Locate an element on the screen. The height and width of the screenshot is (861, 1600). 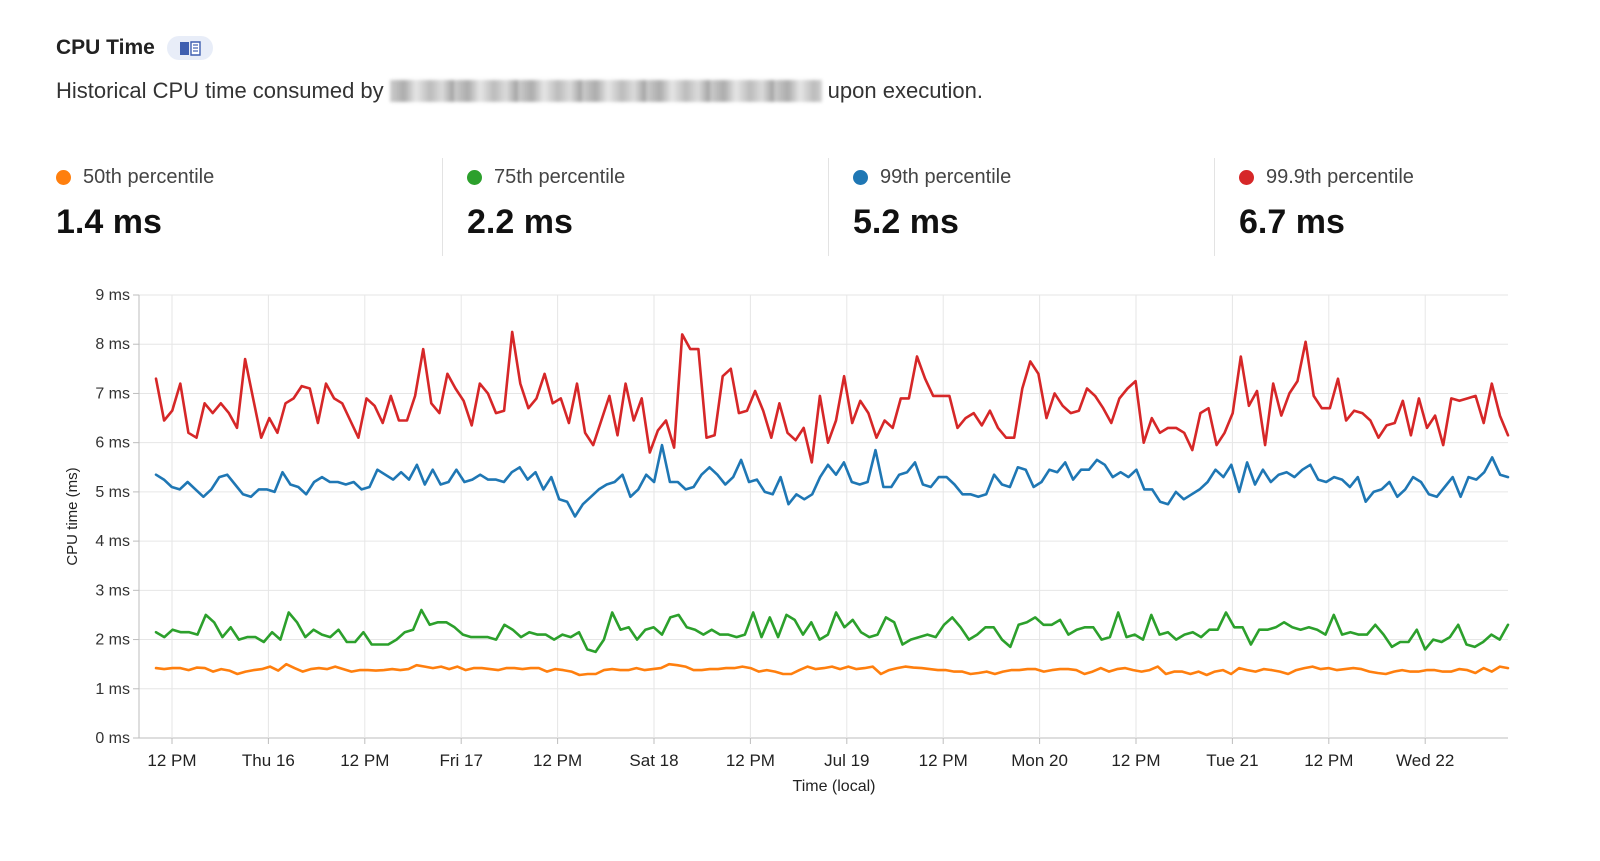
stat-label-row: 75th percentile is located at coordinates (647, 177).